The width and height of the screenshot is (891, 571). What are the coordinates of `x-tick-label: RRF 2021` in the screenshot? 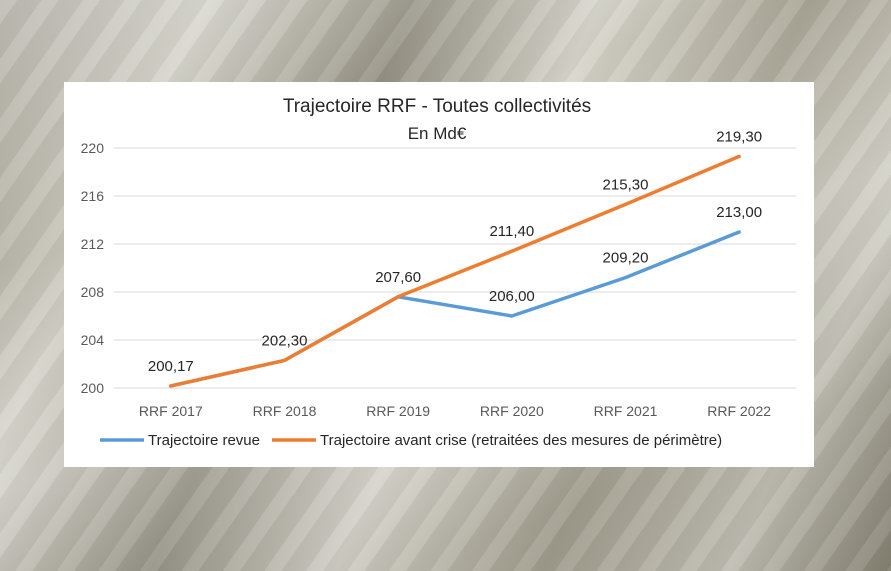 It's located at (626, 411).